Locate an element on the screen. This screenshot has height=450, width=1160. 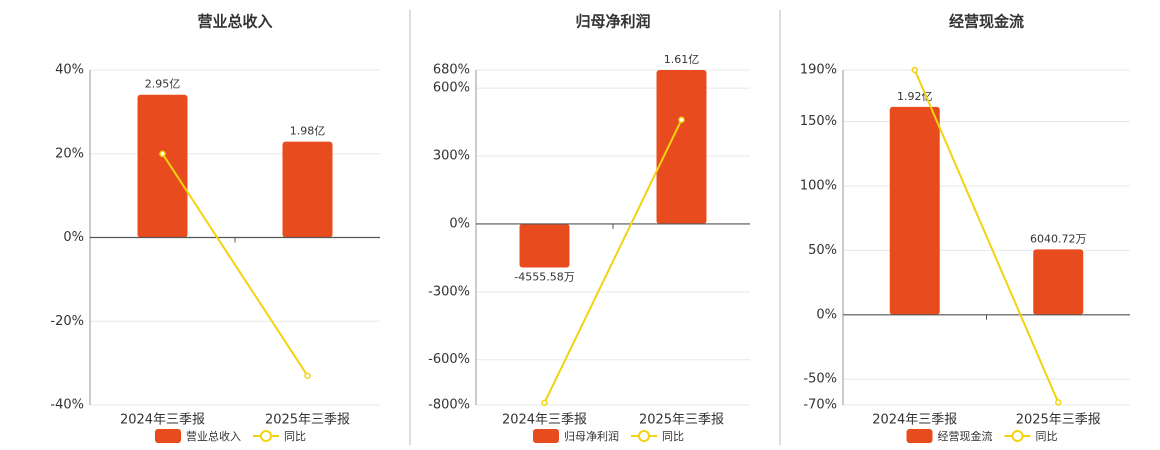
data-label: 1.98亿 is located at coordinates (308, 131).